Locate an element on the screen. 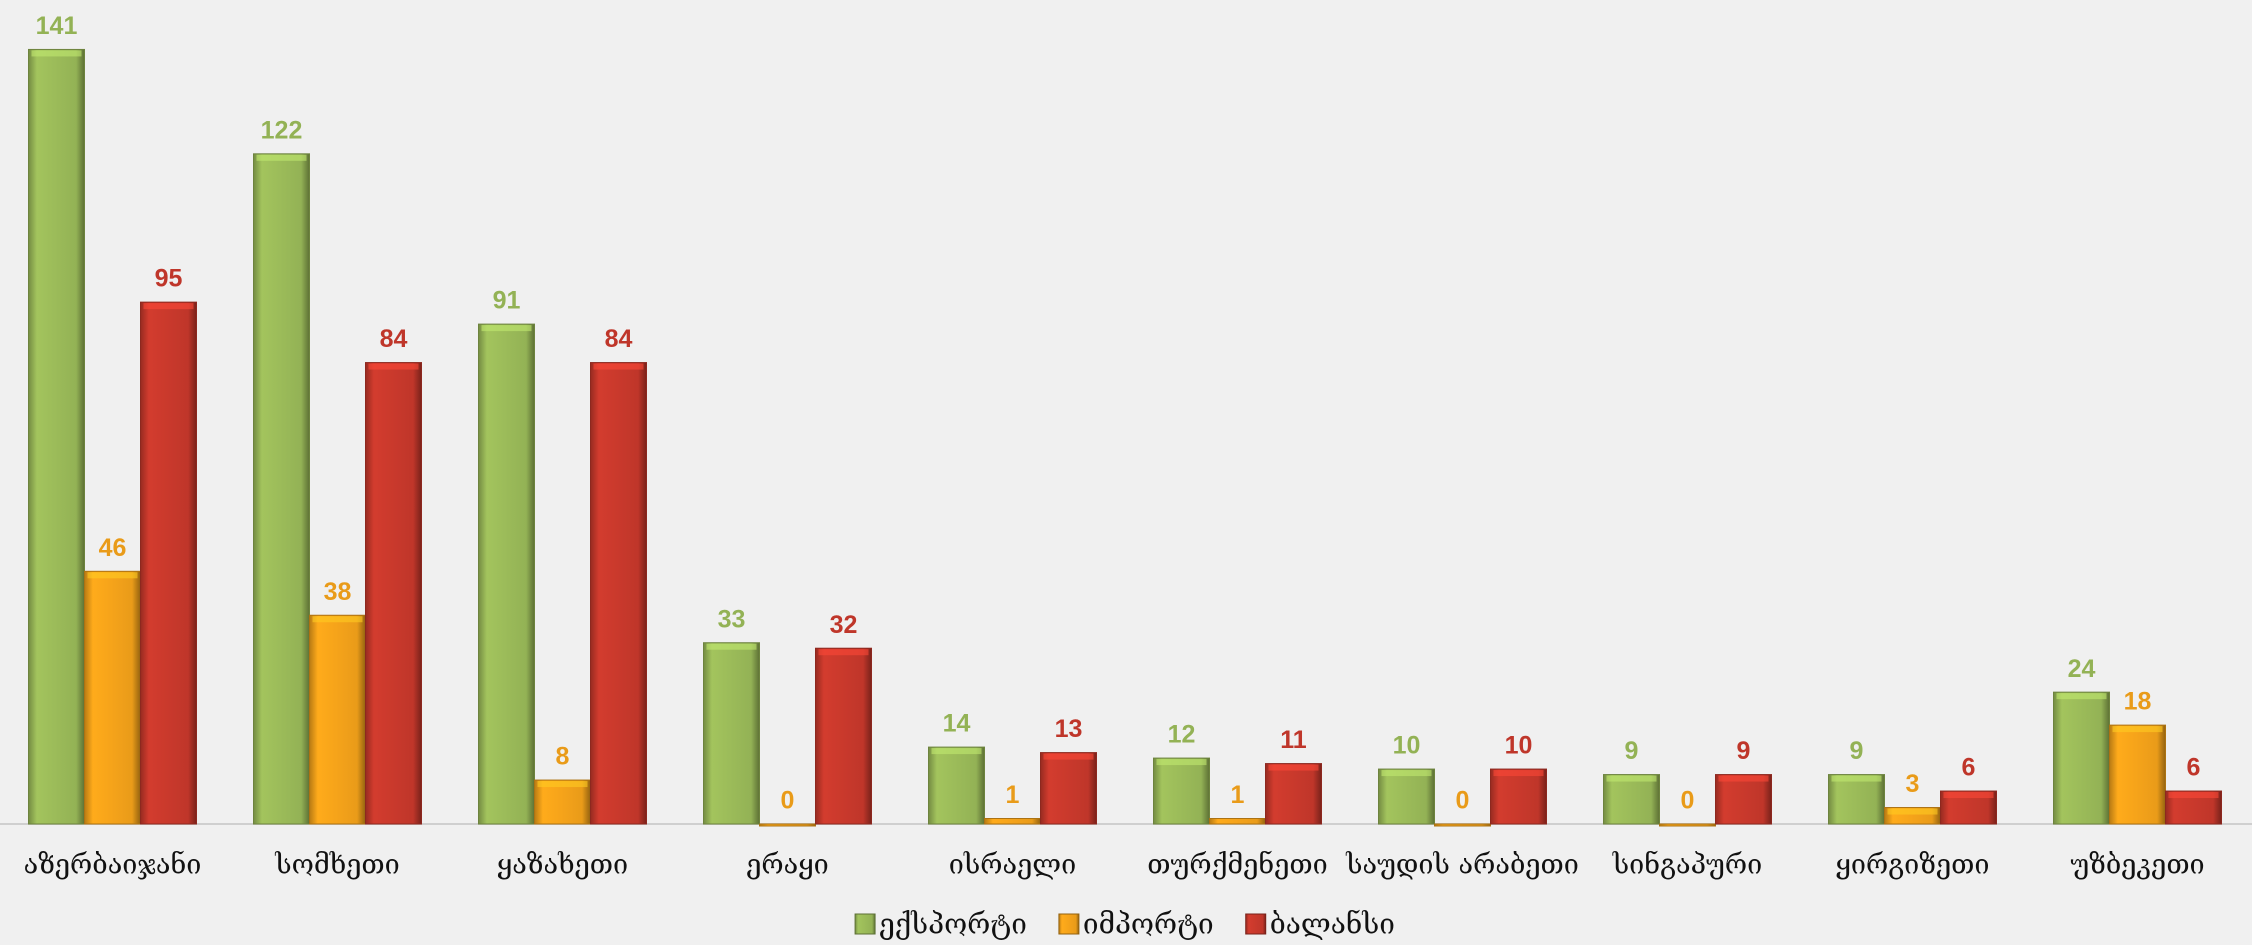  x-tick-label: ერაყი is located at coordinates (787, 865).